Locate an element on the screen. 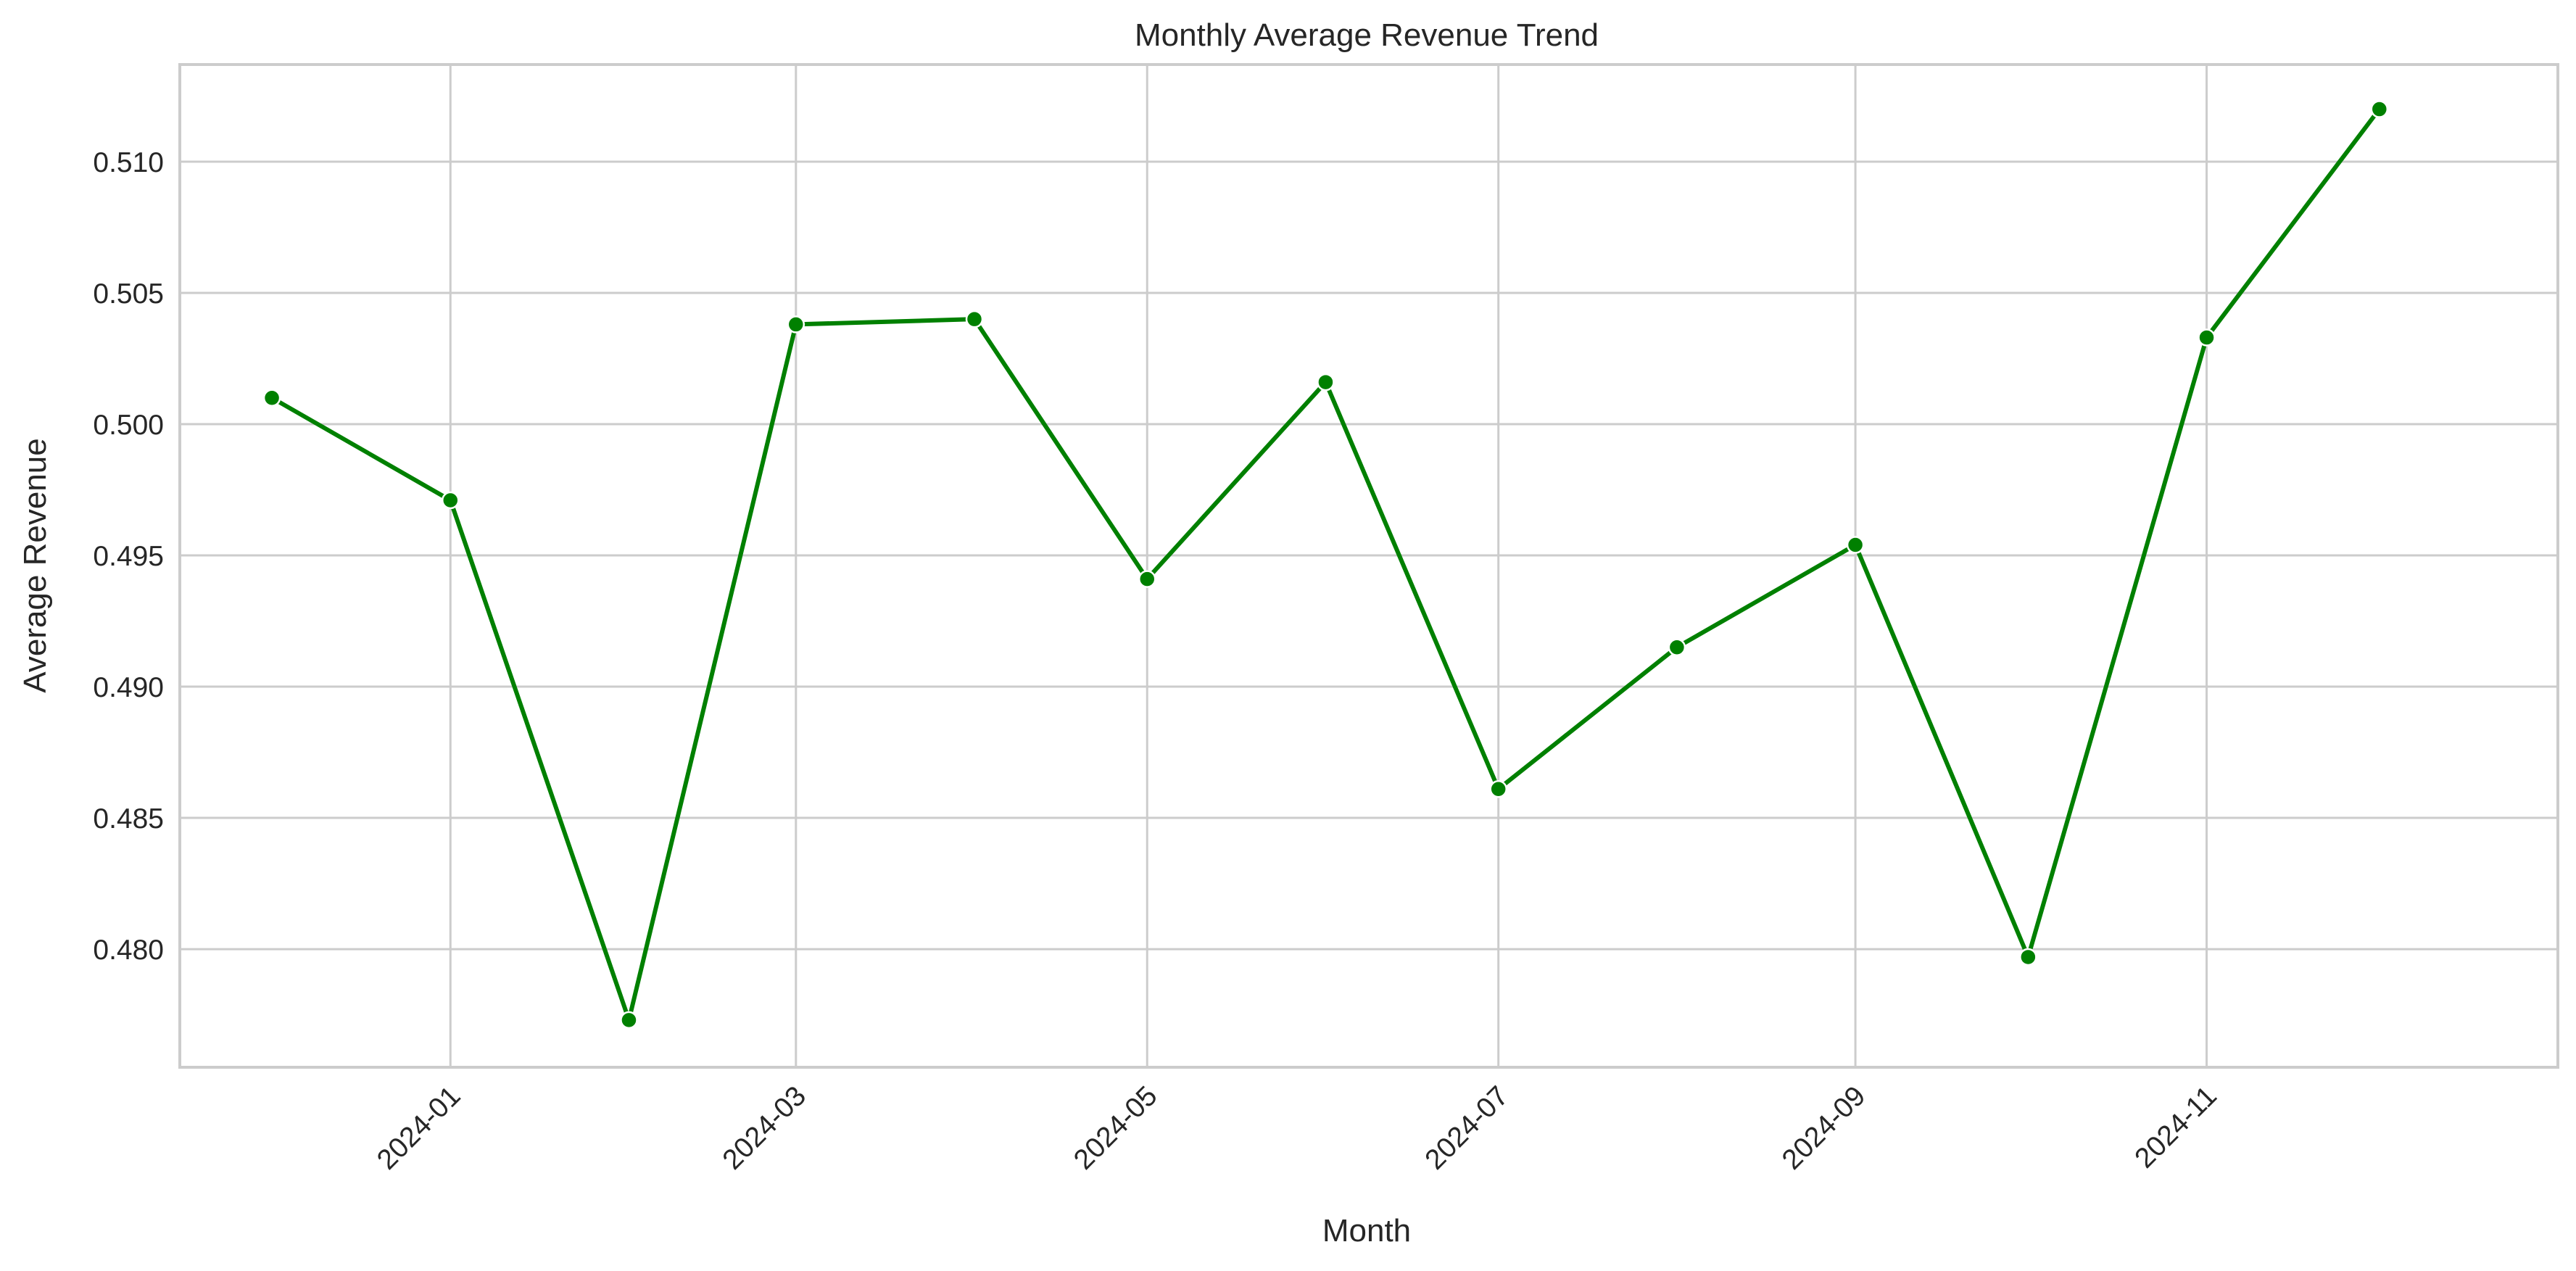  y-tick-label: 0.495 is located at coordinates (129, 556).